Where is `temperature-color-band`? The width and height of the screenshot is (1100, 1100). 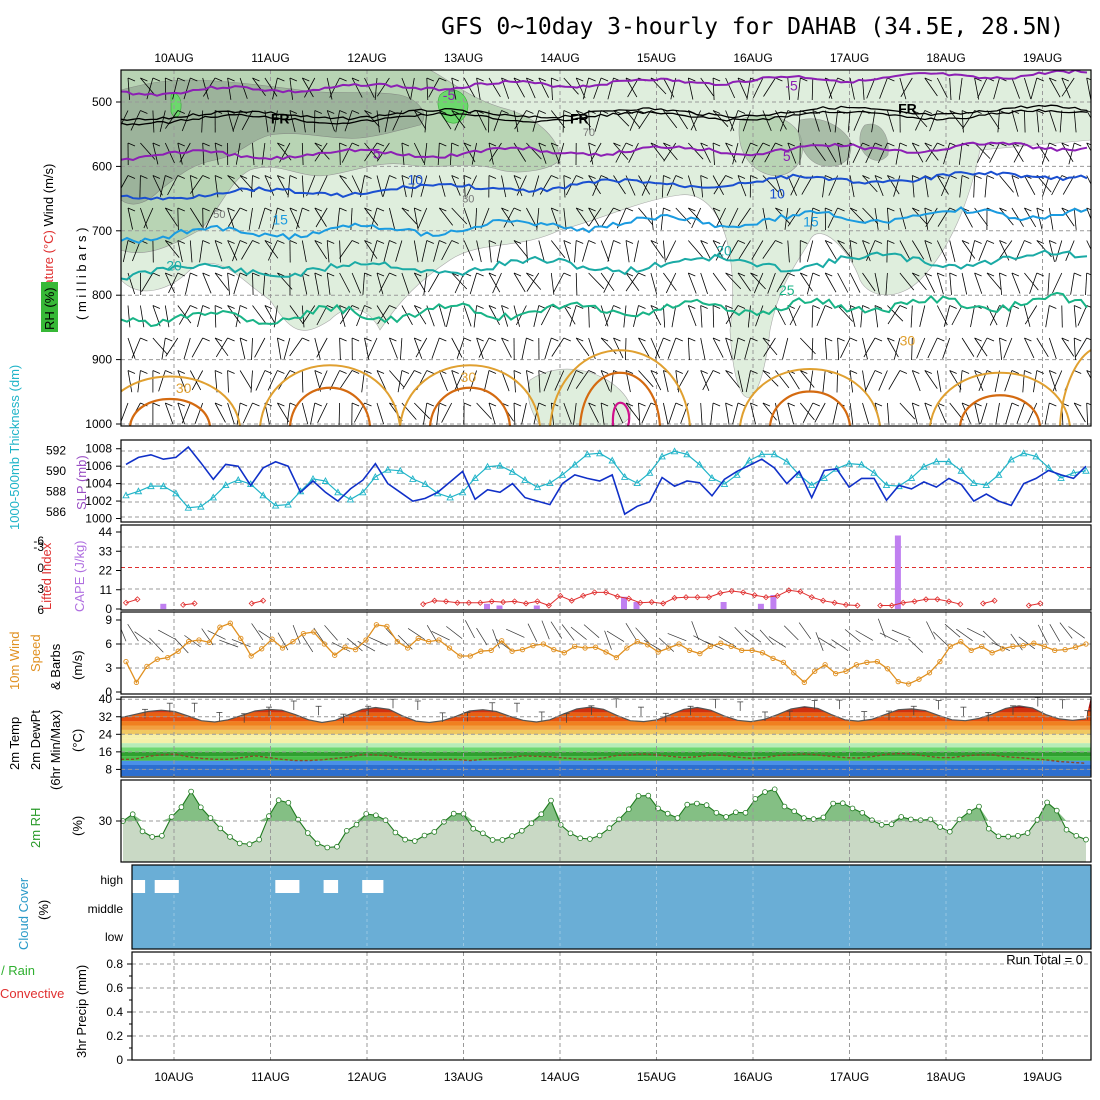 temperature-color-band is located at coordinates (606, 727).